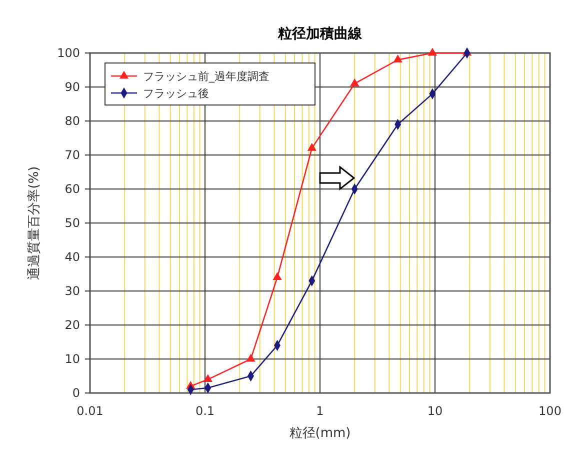 The image size is (580, 459). I want to click on y-tick-label: 60, so click(72, 189).